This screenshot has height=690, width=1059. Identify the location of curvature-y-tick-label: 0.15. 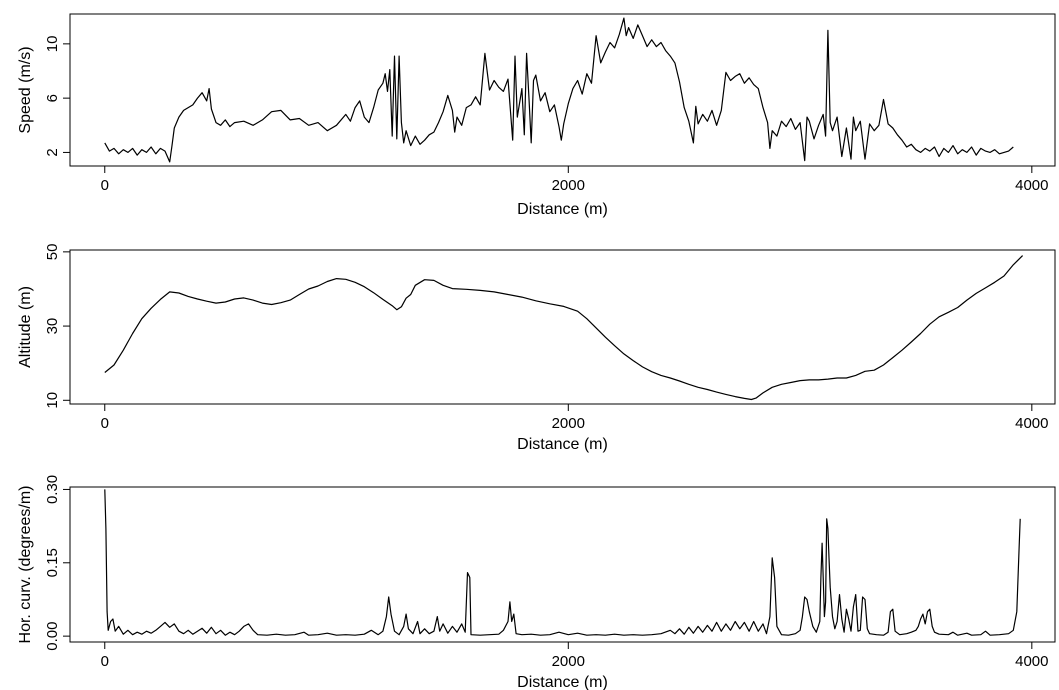
(52, 562).